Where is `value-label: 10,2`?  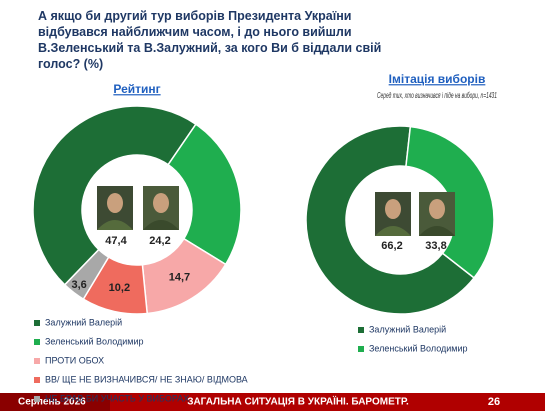
value-label: 10,2 is located at coordinates (119, 288).